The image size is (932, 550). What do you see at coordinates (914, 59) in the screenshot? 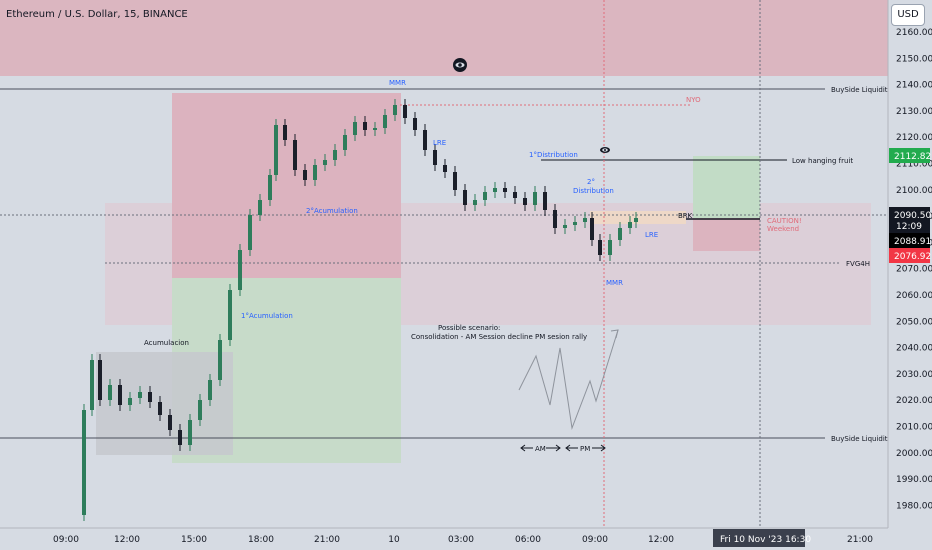
I see `price-tick-label: 2150.00` at bounding box center [914, 59].